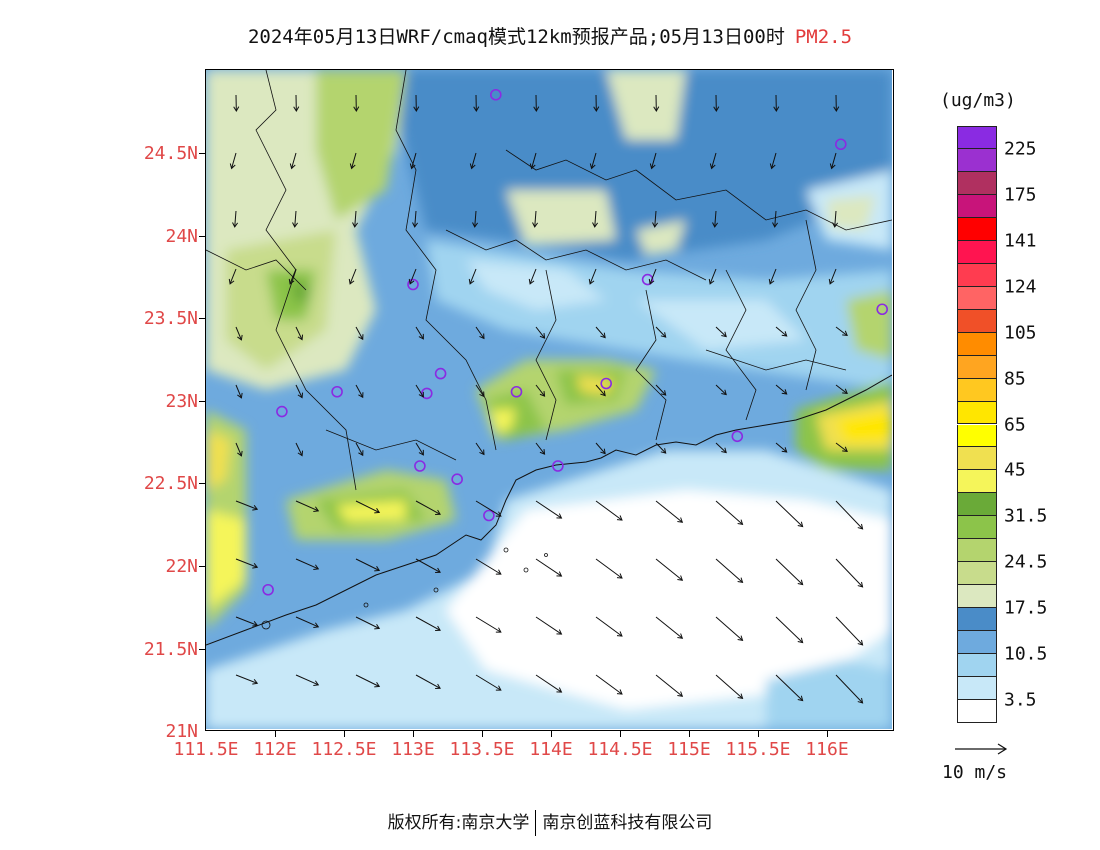 The height and width of the screenshot is (850, 1100). I want to click on footer: 版权所有:南京大学 南京创蓝科技有限公司, so click(550, 822).